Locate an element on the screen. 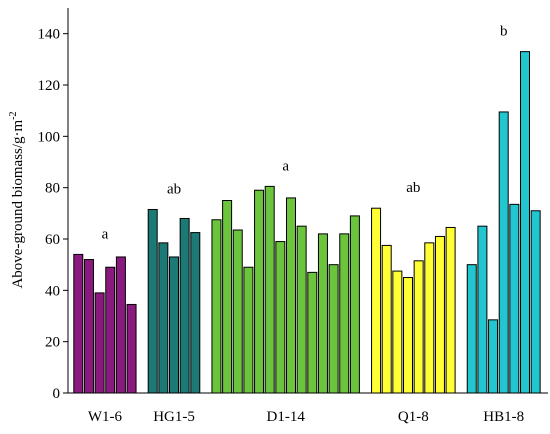  significance-letter: b is located at coordinates (504, 32).